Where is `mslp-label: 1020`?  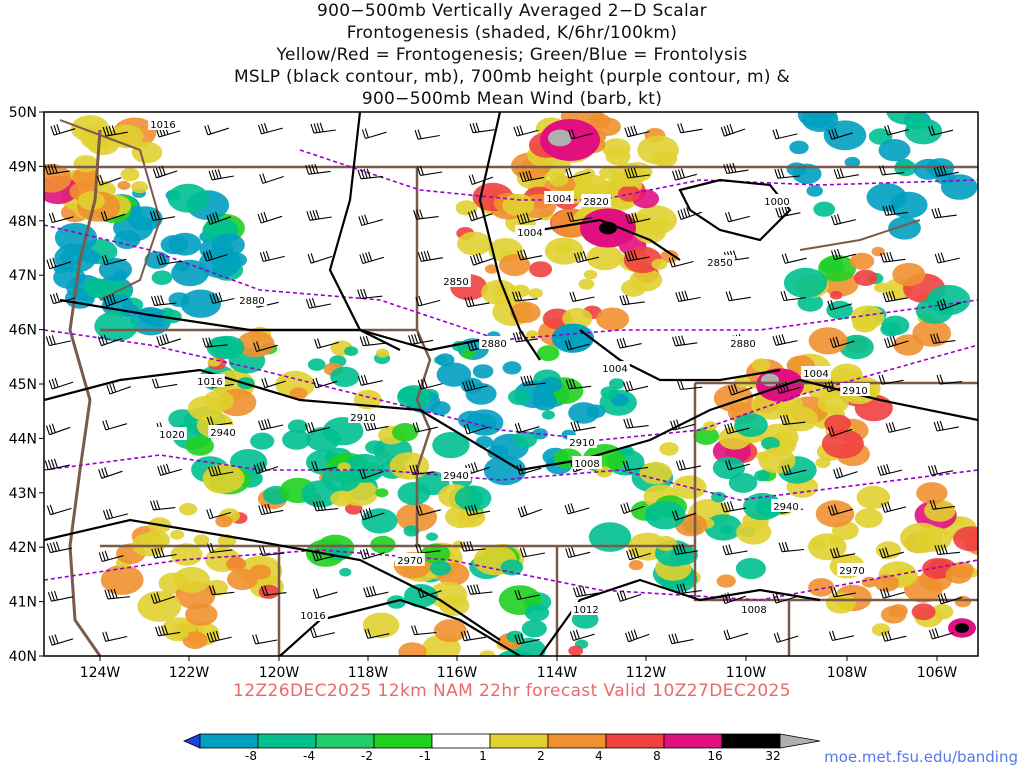
mslp-label: 1020 is located at coordinates (172, 434).